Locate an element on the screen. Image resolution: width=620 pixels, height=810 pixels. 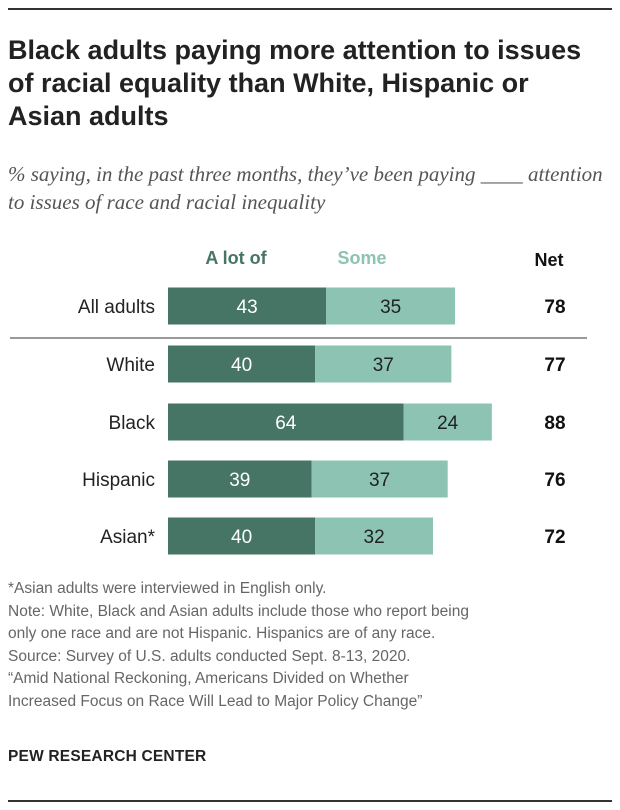
category-label: Black is located at coordinates (132, 423).